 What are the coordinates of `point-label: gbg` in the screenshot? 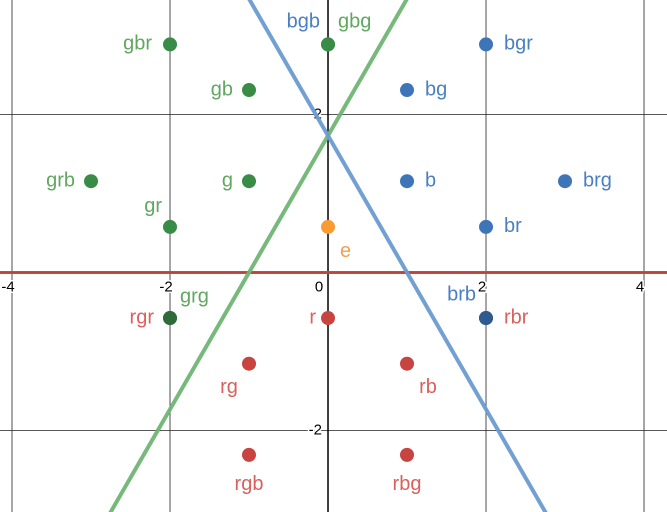 It's located at (354, 22).